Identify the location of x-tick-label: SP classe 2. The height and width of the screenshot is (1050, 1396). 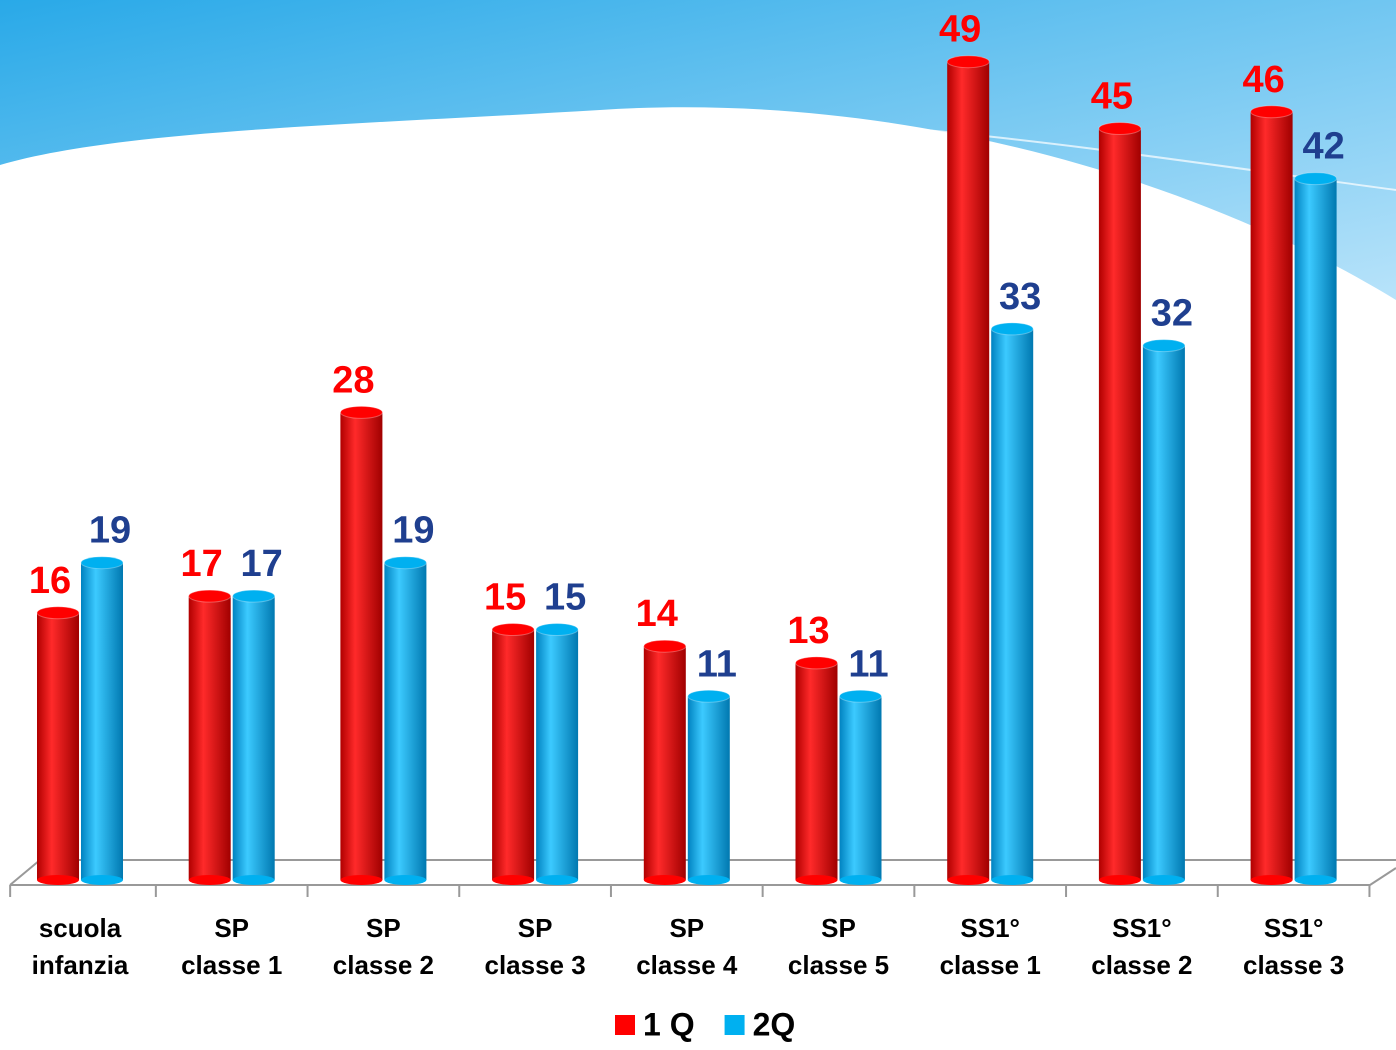
(383, 946).